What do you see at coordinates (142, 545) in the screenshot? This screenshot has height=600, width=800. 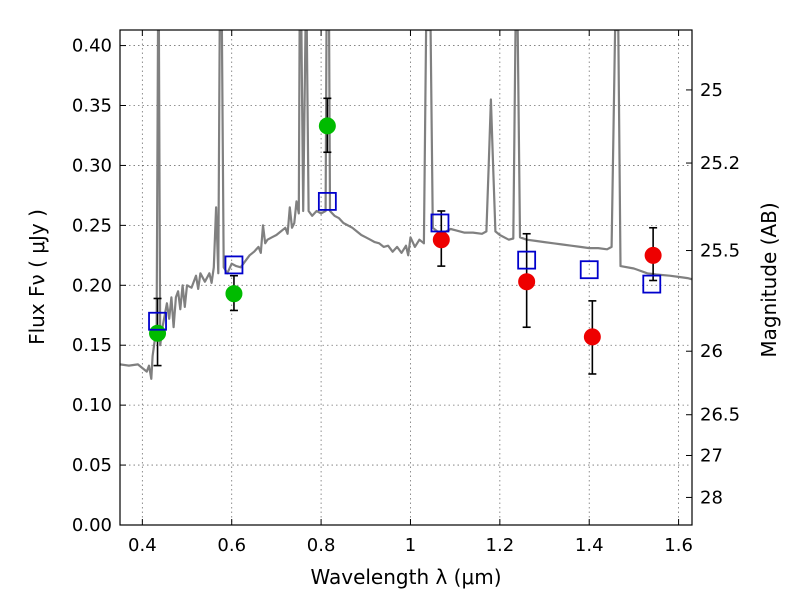 I see `x-tick-label: 0.4` at bounding box center [142, 545].